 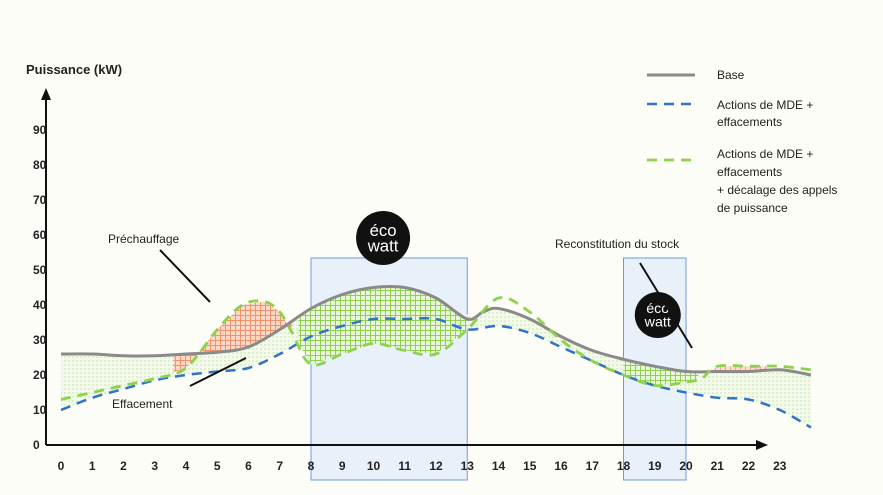 What do you see at coordinates (749, 122) in the screenshot?
I see `legend-mde-label: effacements` at bounding box center [749, 122].